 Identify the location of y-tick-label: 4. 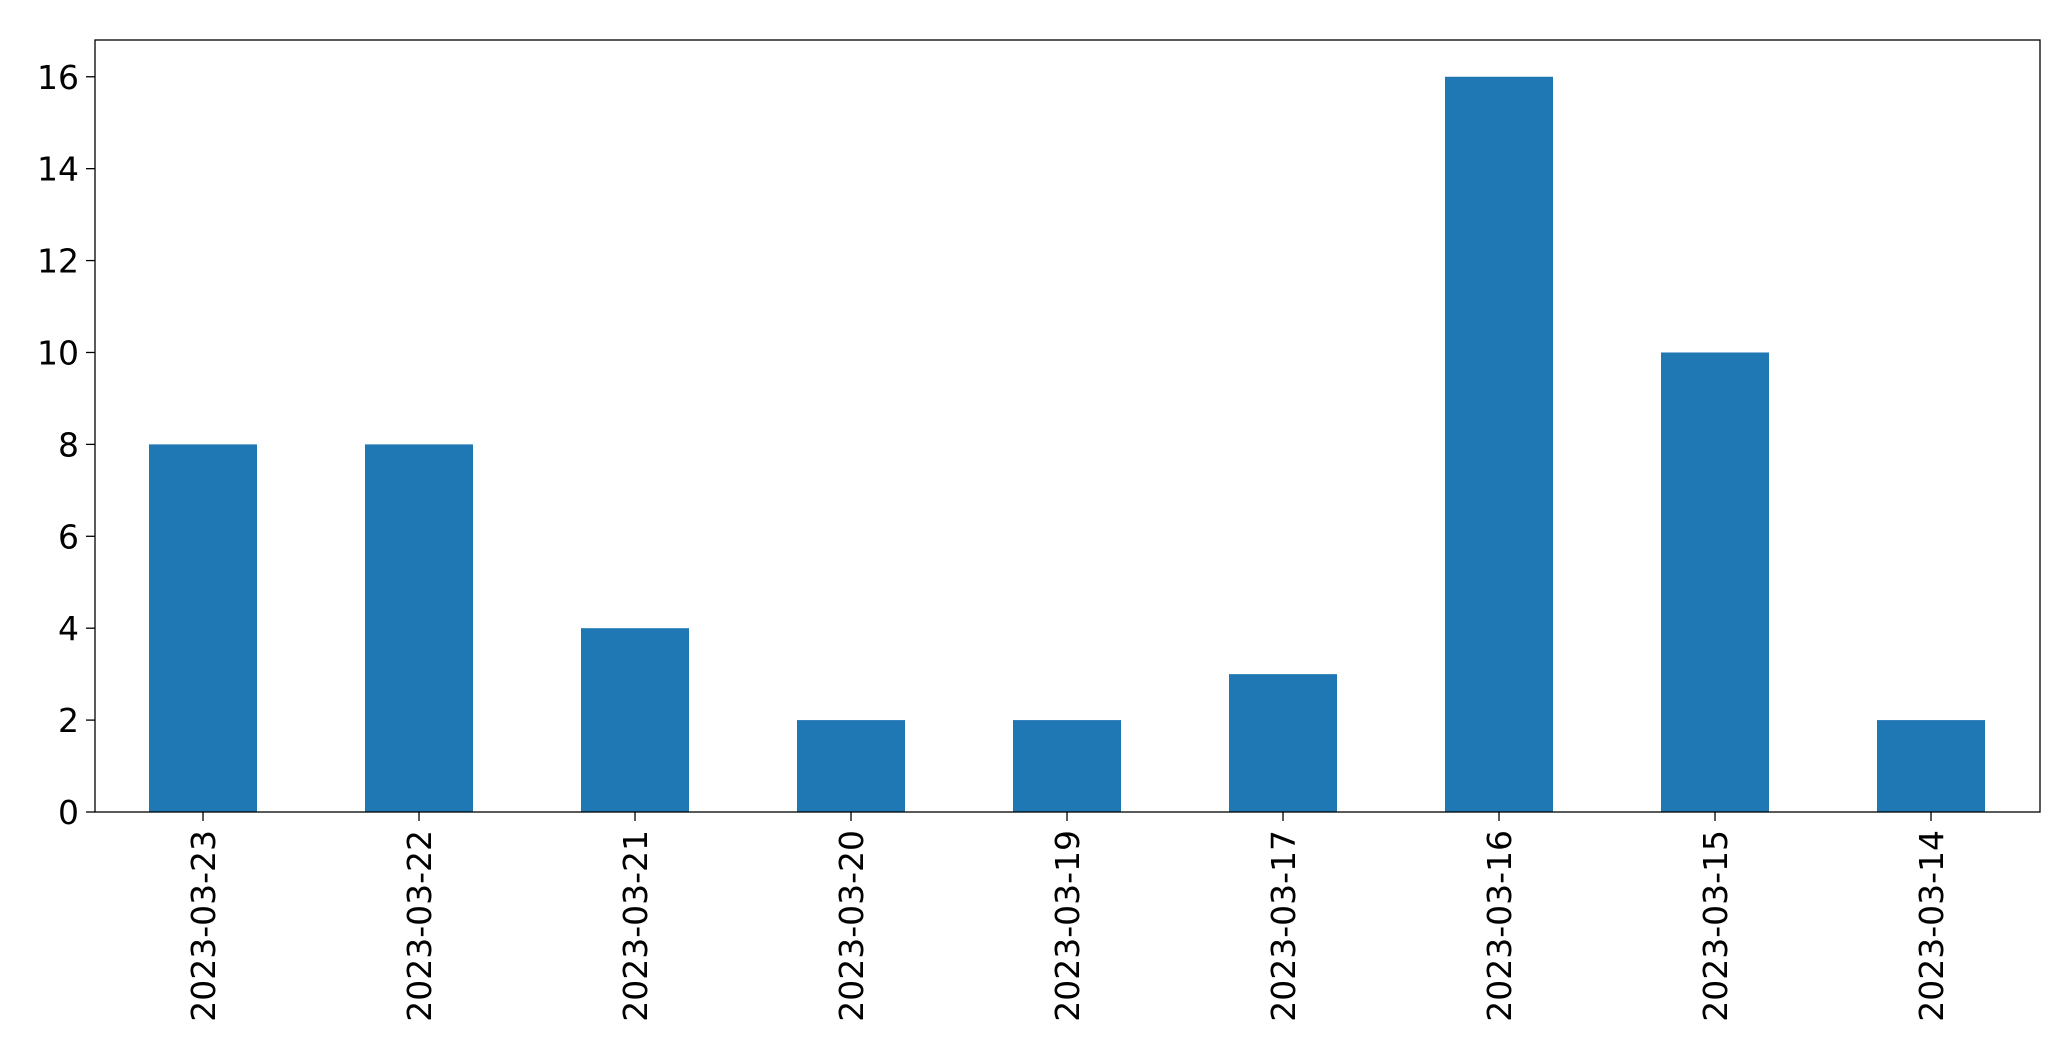
(68, 628).